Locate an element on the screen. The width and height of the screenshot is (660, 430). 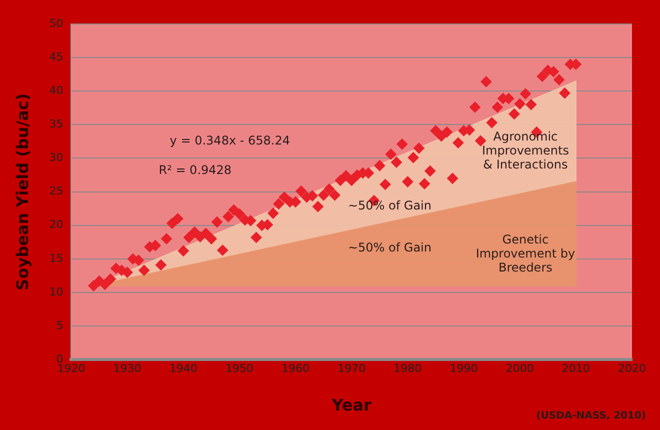
series-label: Genetic Improvement by Breeders is located at coordinates (526, 253).